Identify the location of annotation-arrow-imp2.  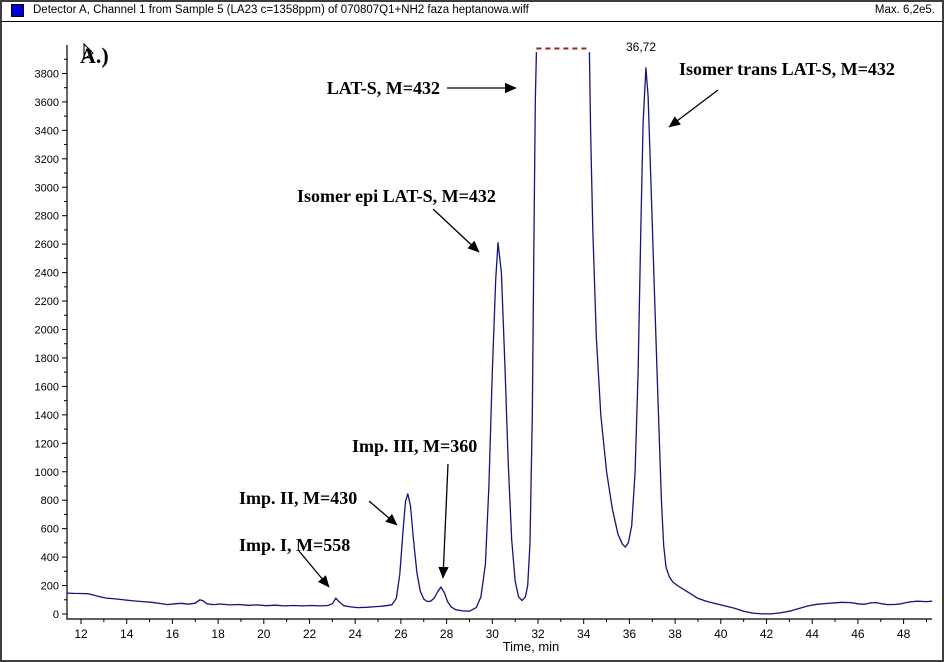
(383, 513).